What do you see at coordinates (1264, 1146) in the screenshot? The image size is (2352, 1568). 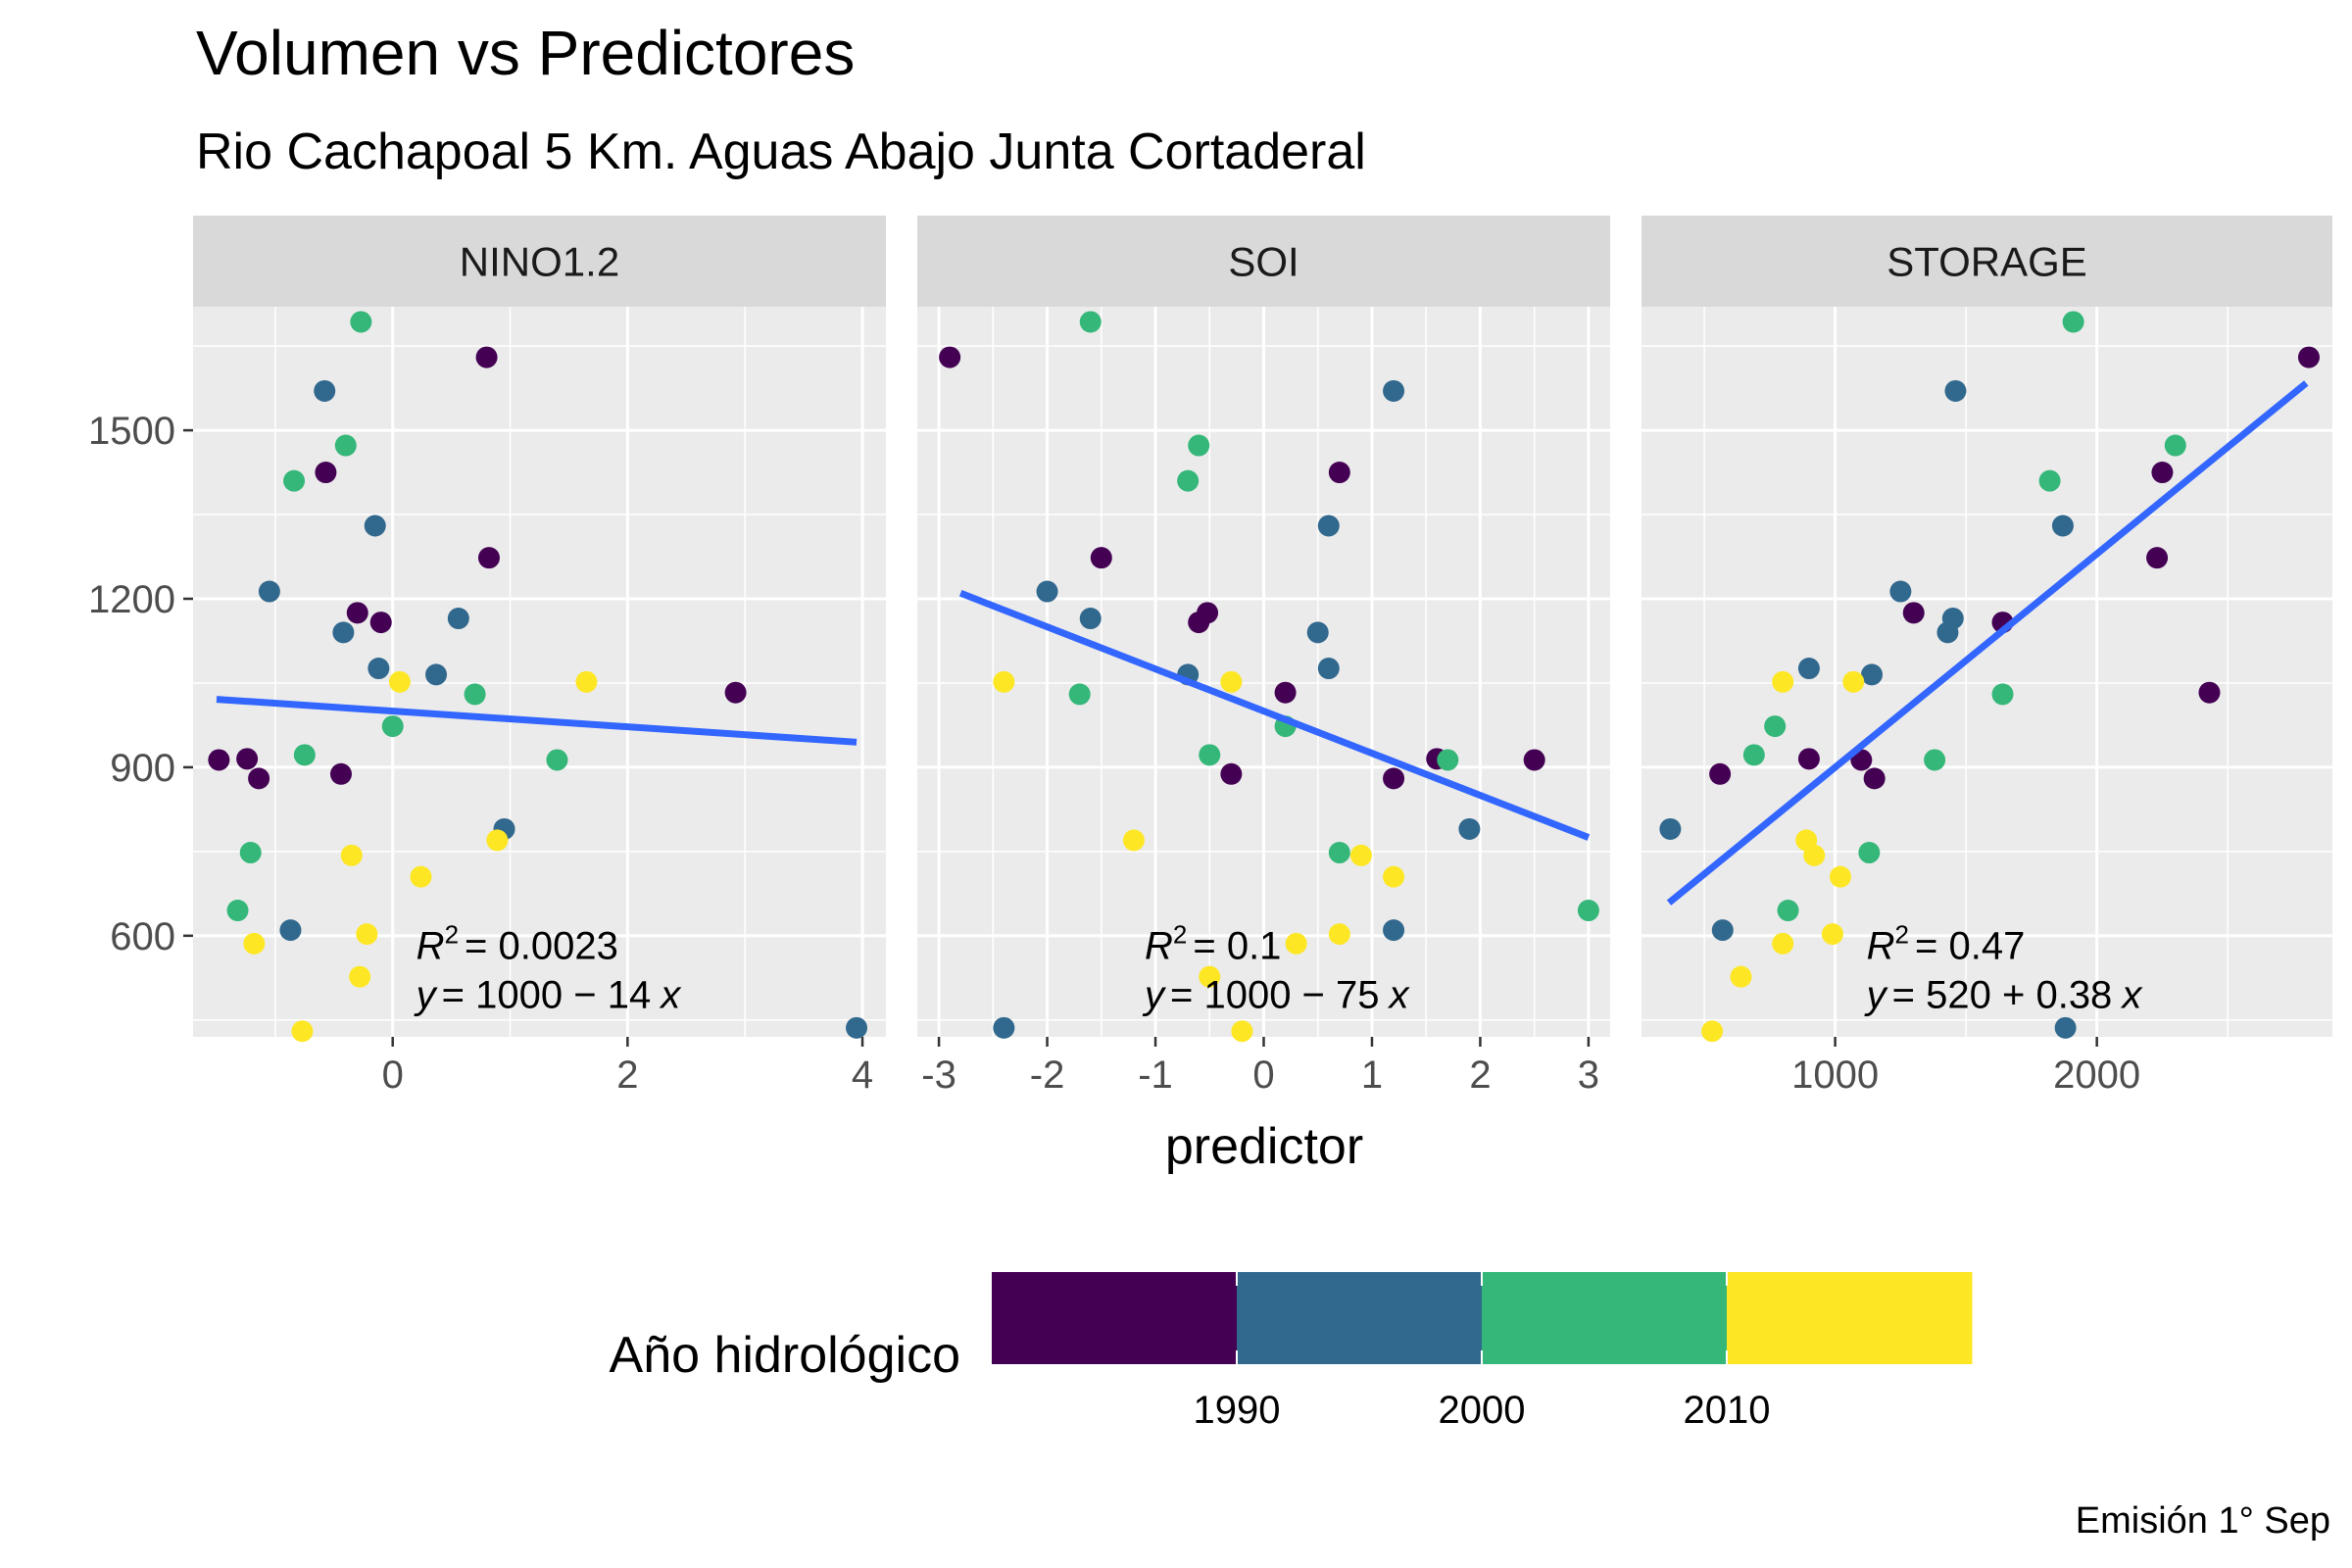 I see `x-axis-label: predictor` at bounding box center [1264, 1146].